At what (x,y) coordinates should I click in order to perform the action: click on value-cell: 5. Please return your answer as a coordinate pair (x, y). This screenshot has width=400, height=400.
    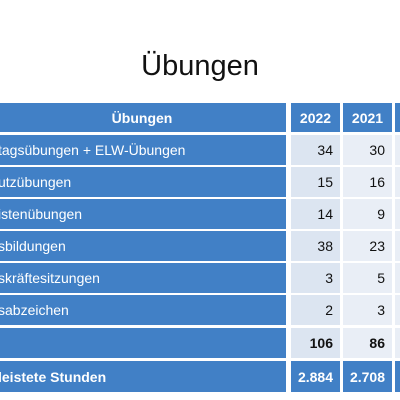
    Looking at the image, I should click on (367, 278).